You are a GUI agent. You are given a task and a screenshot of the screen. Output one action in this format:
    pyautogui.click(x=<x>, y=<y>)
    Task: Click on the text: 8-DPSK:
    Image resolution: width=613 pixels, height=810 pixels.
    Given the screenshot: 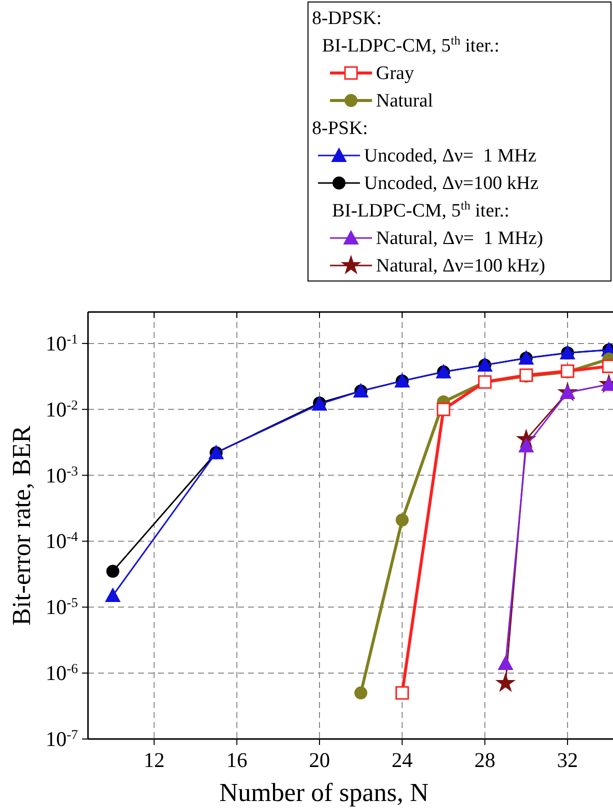 What is the action you would take?
    pyautogui.click(x=347, y=18)
    